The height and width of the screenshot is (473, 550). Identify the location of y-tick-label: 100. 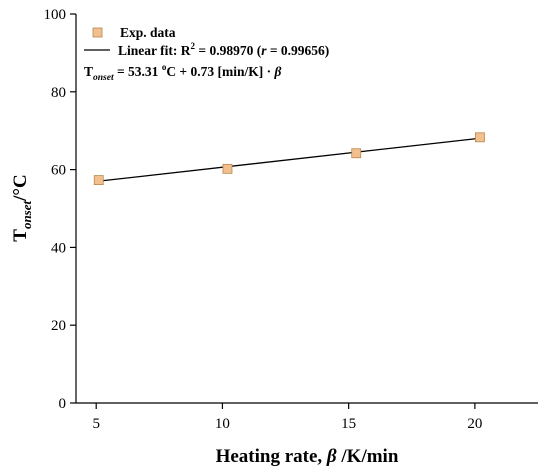
(55, 15).